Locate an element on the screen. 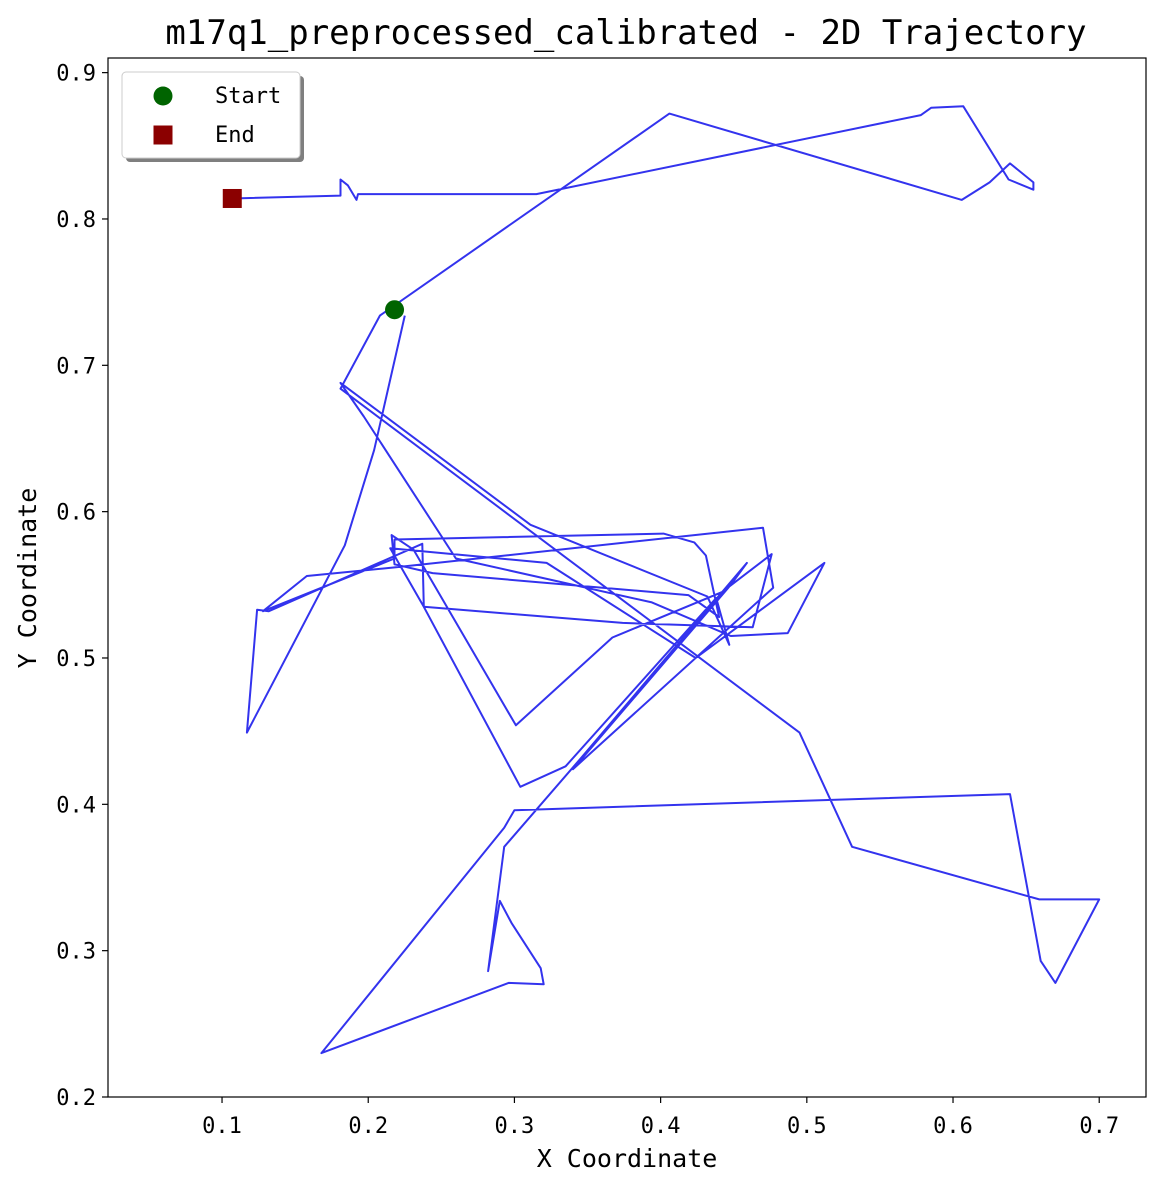  legend-start-label: Start is located at coordinates (248, 96).